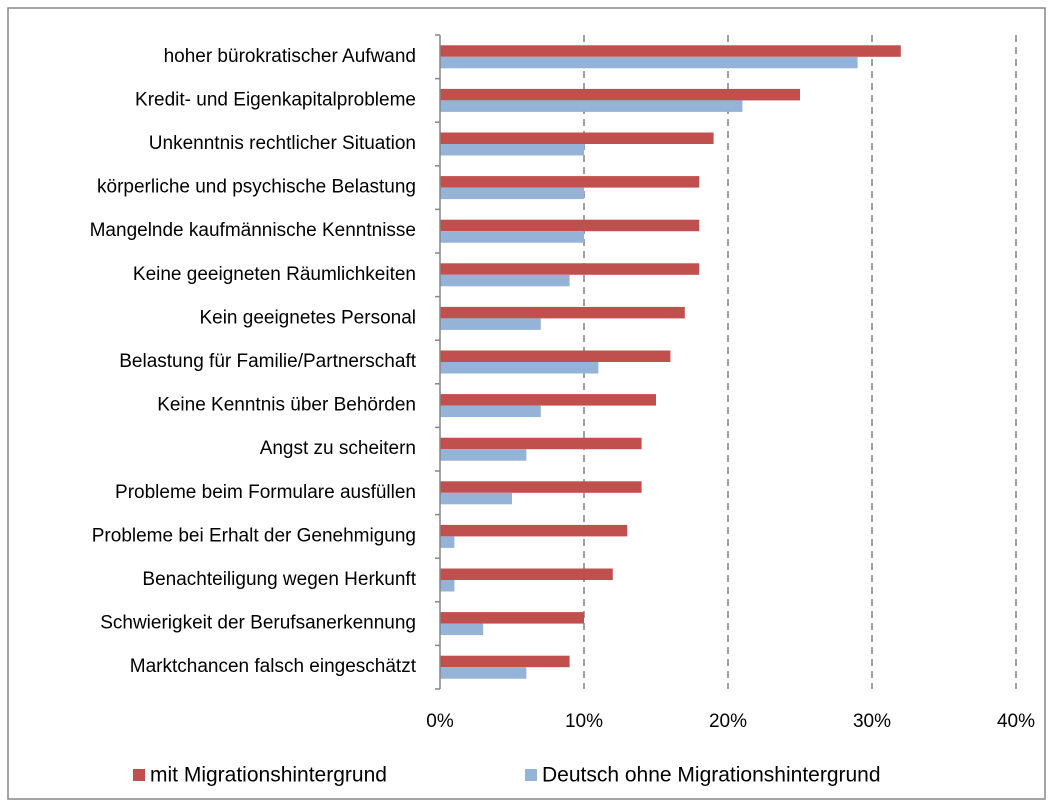 This screenshot has height=807, width=1053. I want to click on y-tick-label: Belastung für Familie/Partnerschaft, so click(267, 361).